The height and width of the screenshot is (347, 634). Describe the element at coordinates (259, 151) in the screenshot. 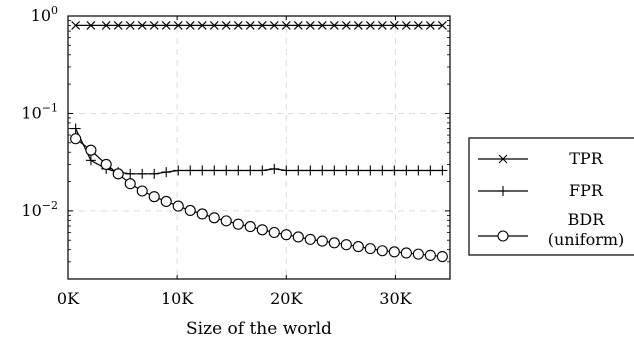

I see `series-fpr` at that location.